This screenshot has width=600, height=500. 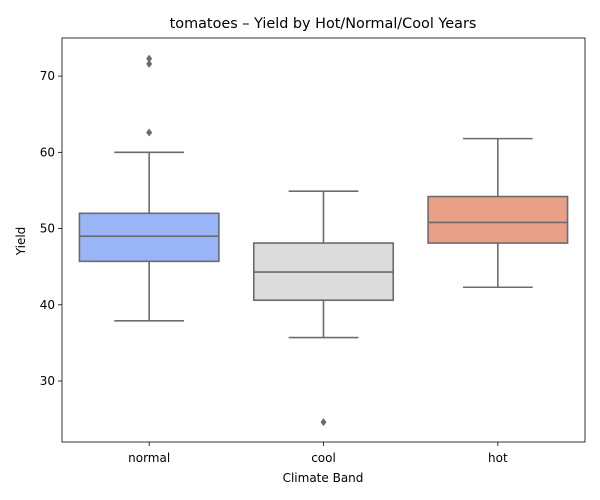 What do you see at coordinates (323, 458) in the screenshot?
I see `x-tick-label: cool` at bounding box center [323, 458].